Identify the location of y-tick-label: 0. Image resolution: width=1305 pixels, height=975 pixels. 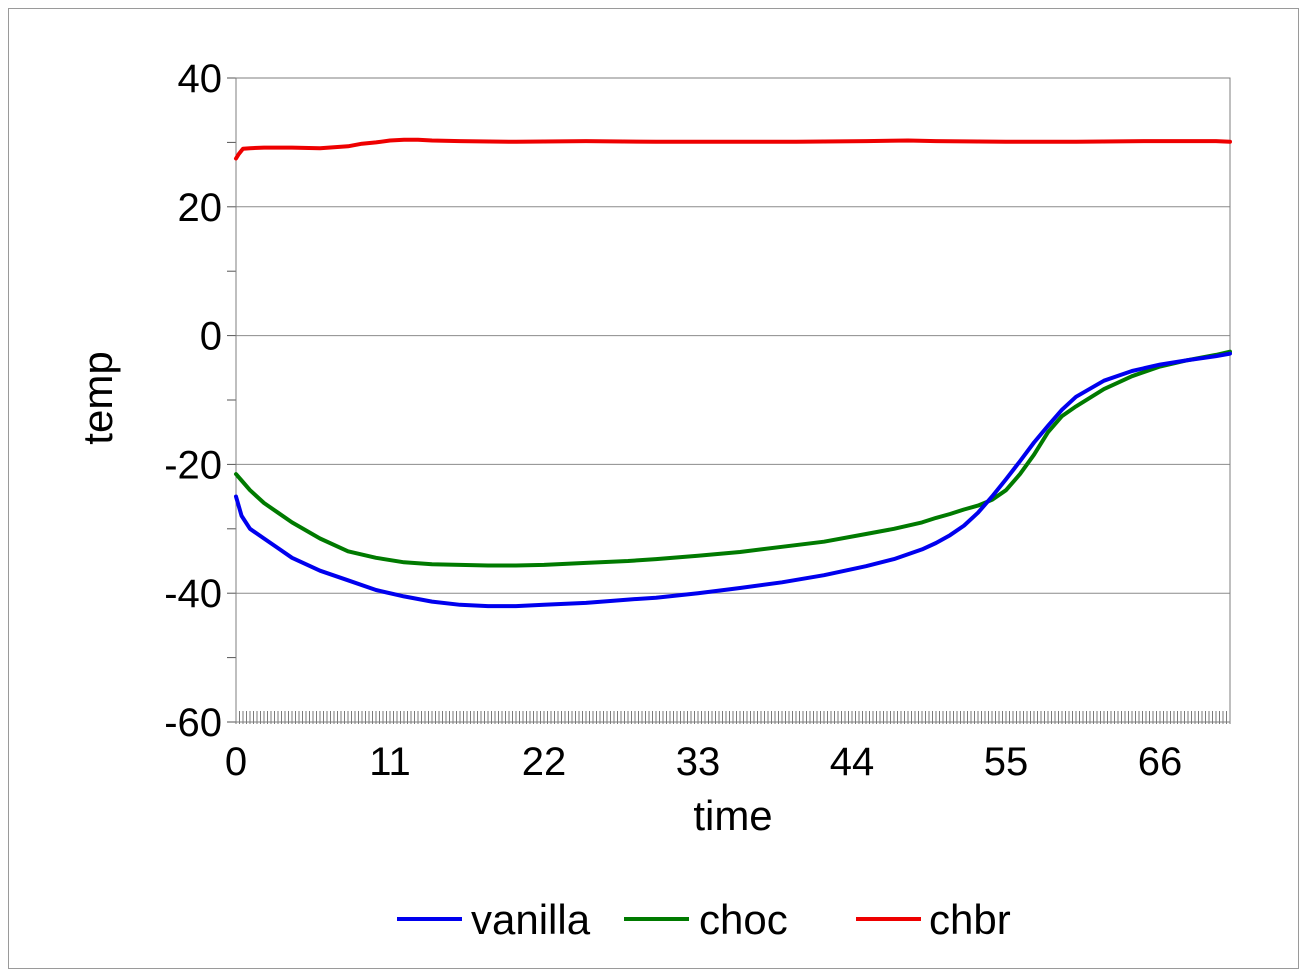
(211, 337).